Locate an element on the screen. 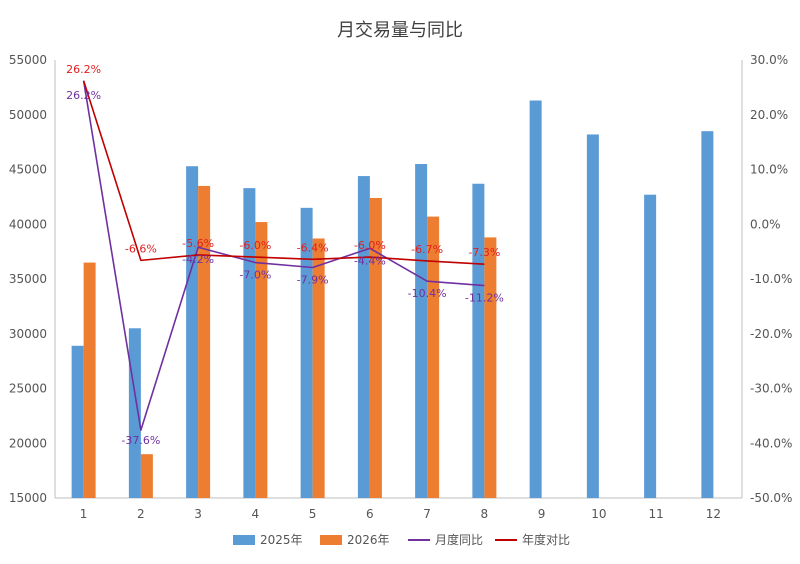 This screenshot has width=800, height=564. x-tick-label: 8 is located at coordinates (485, 514).